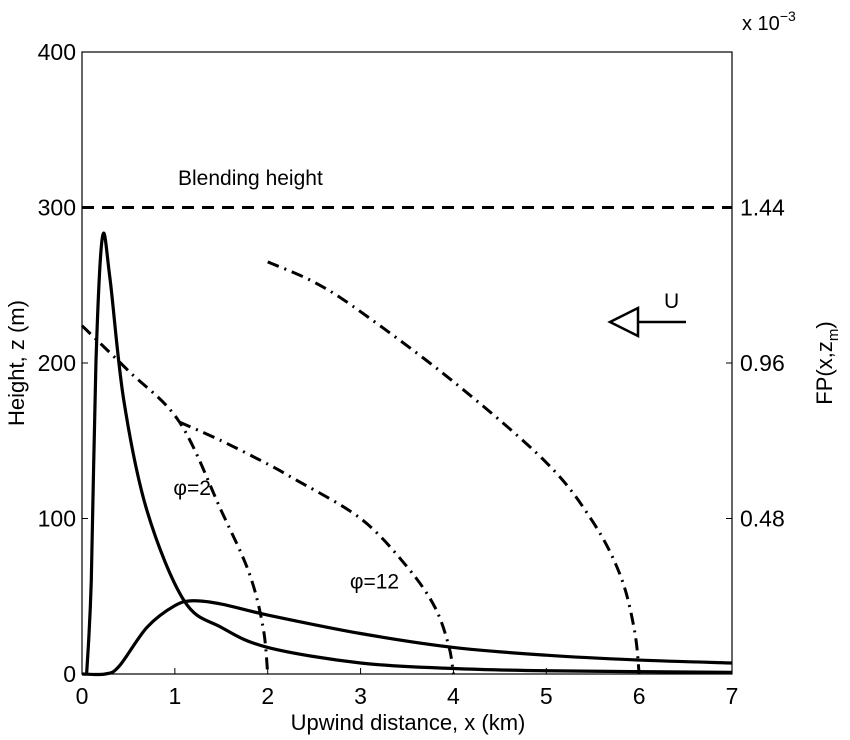 Image resolution: width=850 pixels, height=740 pixels. I want to click on x-tick-label: 7, so click(732, 696).